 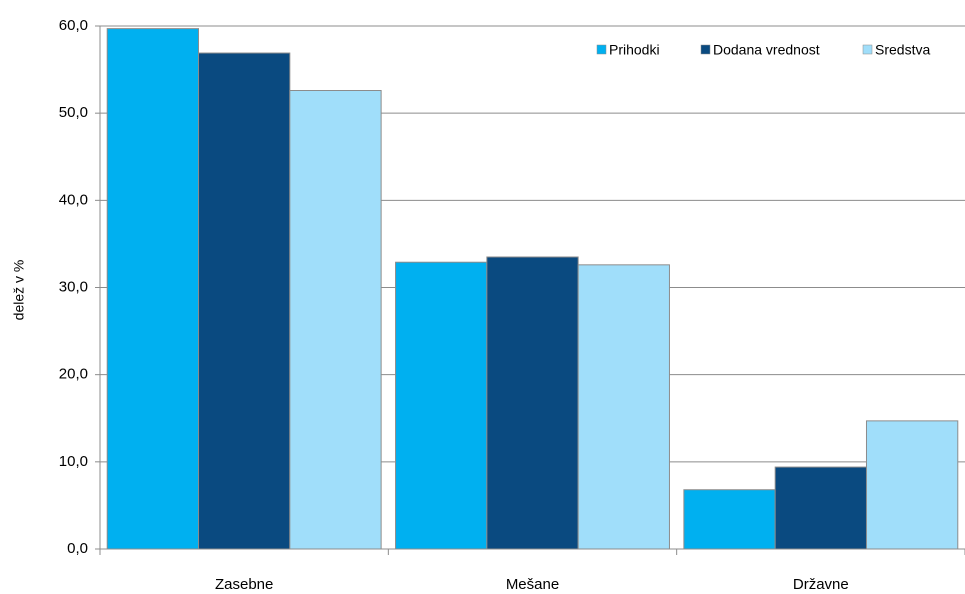 I want to click on x-tick-label: Mešane, so click(x=532, y=584).